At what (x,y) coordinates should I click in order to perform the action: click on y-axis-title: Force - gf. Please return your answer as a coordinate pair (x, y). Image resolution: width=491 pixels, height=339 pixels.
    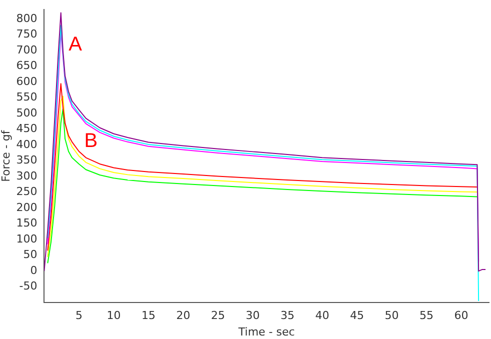
    Looking at the image, I should click on (6, 155).